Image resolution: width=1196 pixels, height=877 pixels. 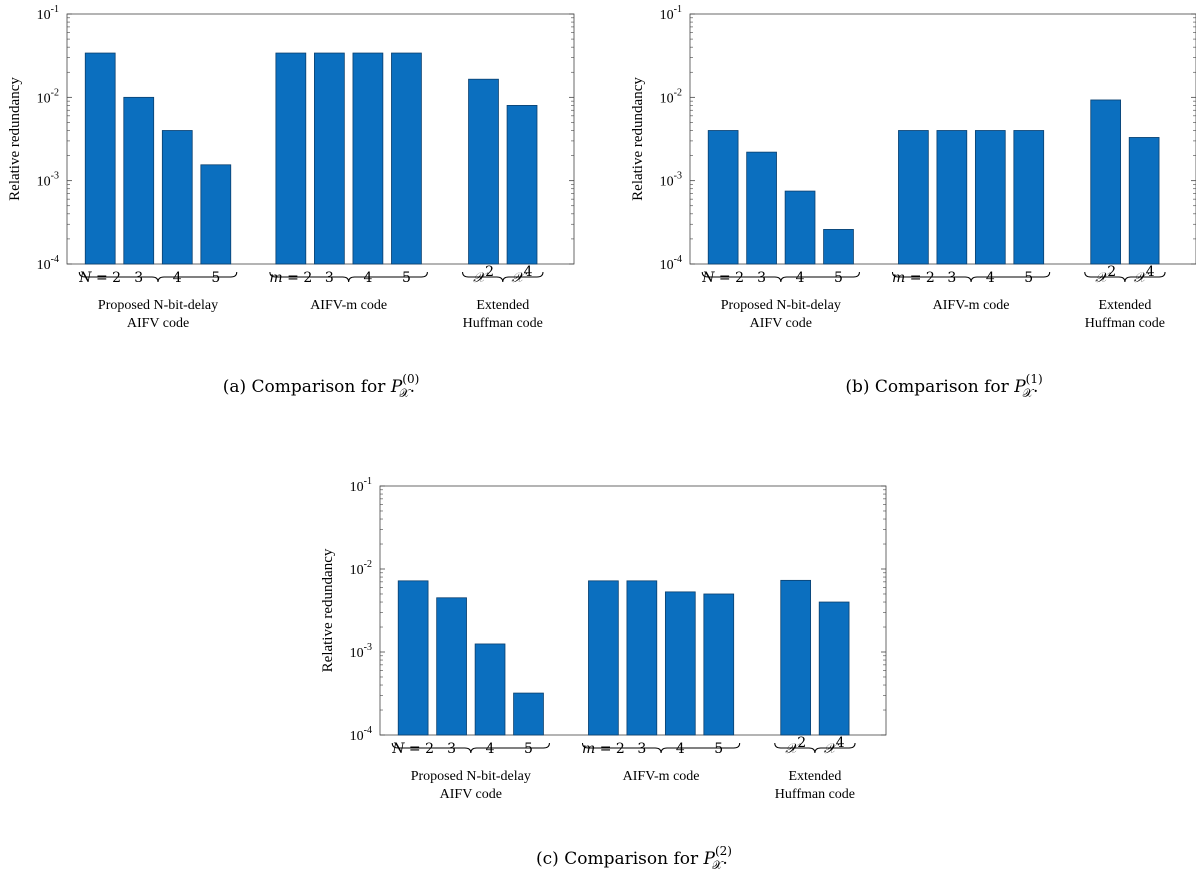 What do you see at coordinates (634, 858) in the screenshot?
I see `figure-caption: (c) Comparison for P(2) 𝒳.` at bounding box center [634, 858].